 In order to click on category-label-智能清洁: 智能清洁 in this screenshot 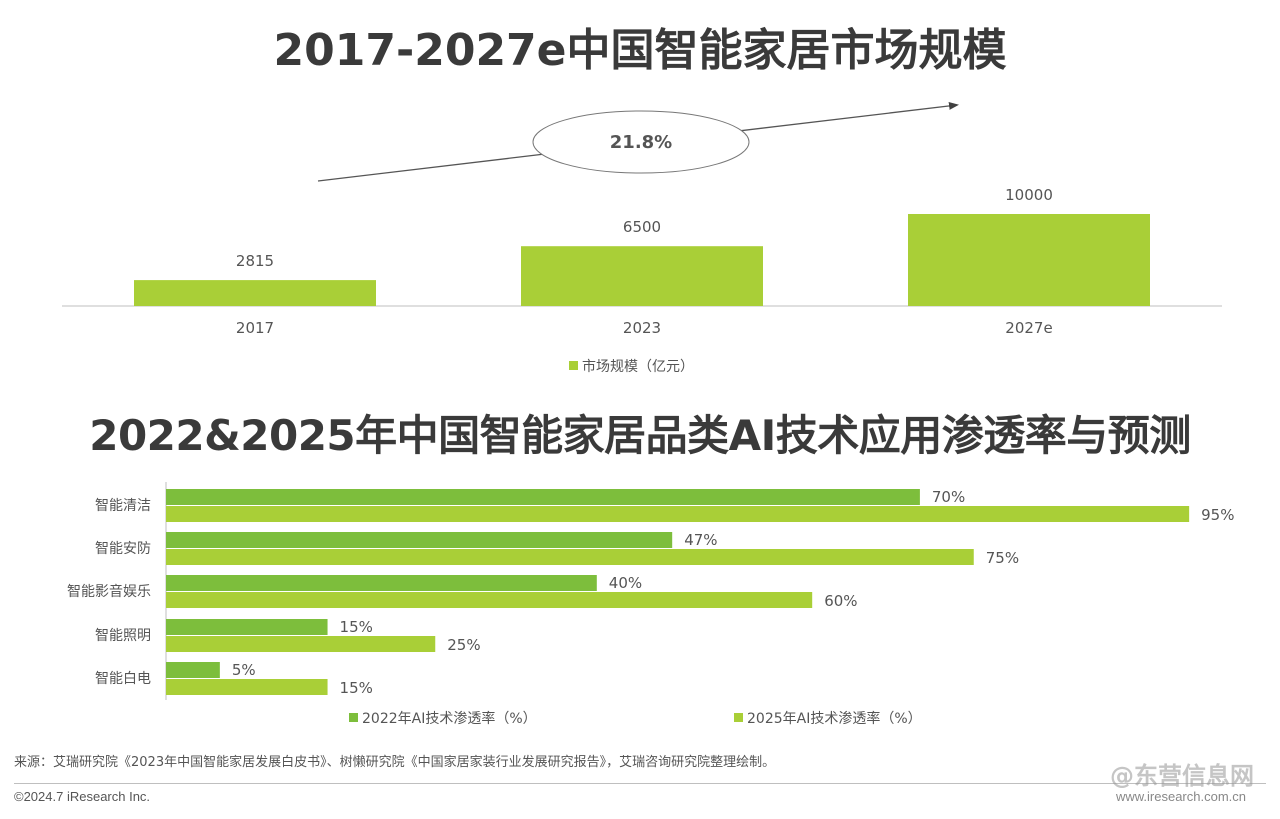, I will do `click(123, 506)`.